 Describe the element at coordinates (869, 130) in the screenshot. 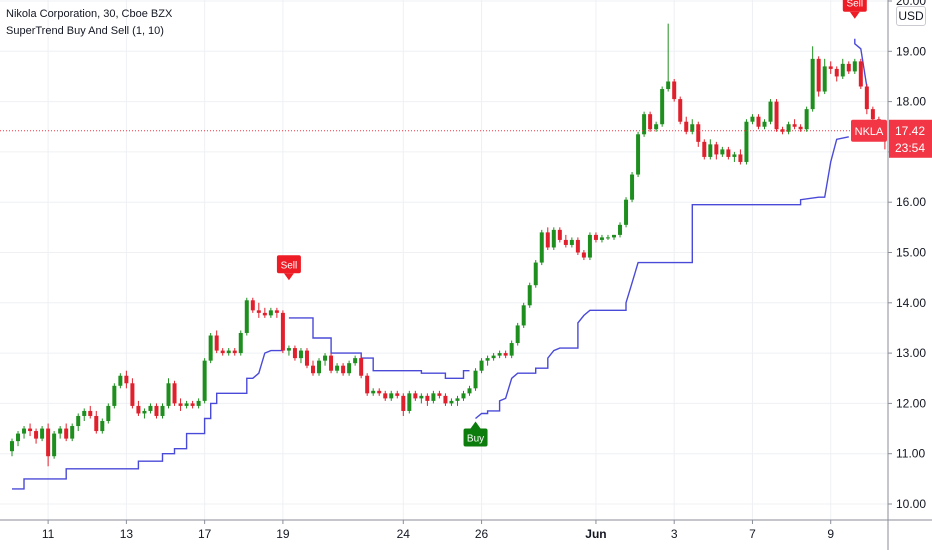

I see `ticker-tag` at that location.